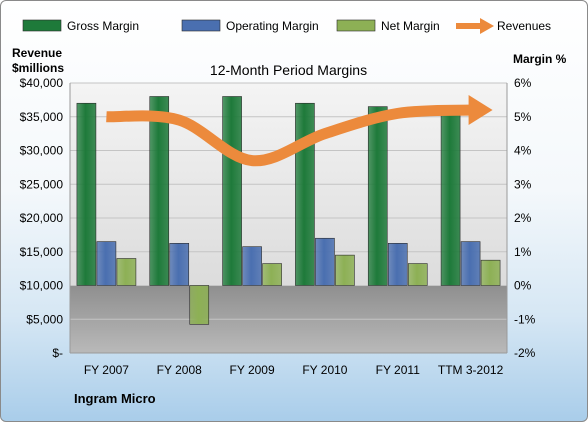 This screenshot has height=422, width=588. Describe the element at coordinates (398, 370) in the screenshot. I see `category-label: FY 2011` at that location.